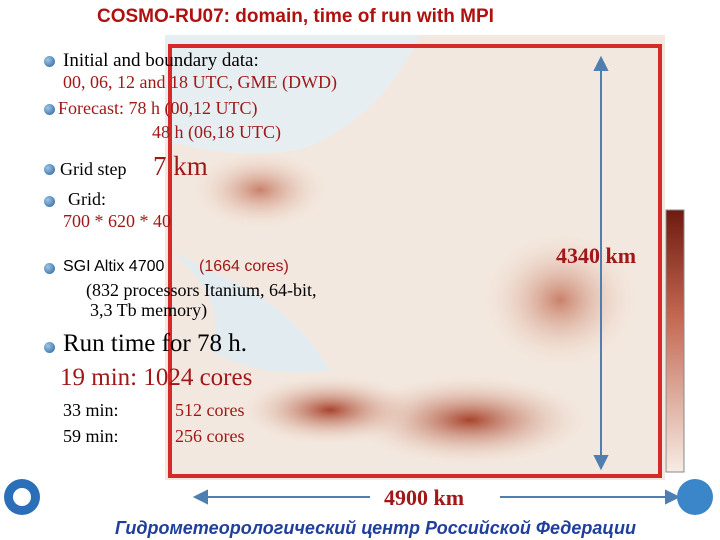  I want to click on text: 3,3 Tb memory), so click(149, 310).